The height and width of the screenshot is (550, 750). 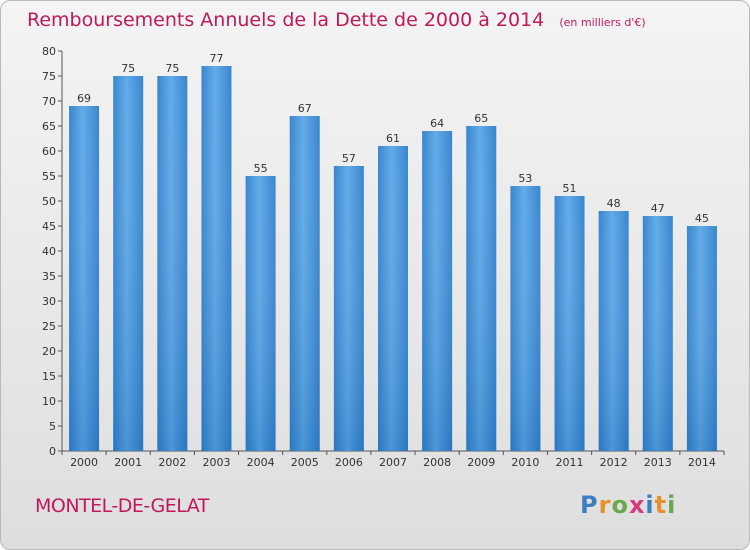 I want to click on x-tick-label: 2005, so click(x=305, y=462).